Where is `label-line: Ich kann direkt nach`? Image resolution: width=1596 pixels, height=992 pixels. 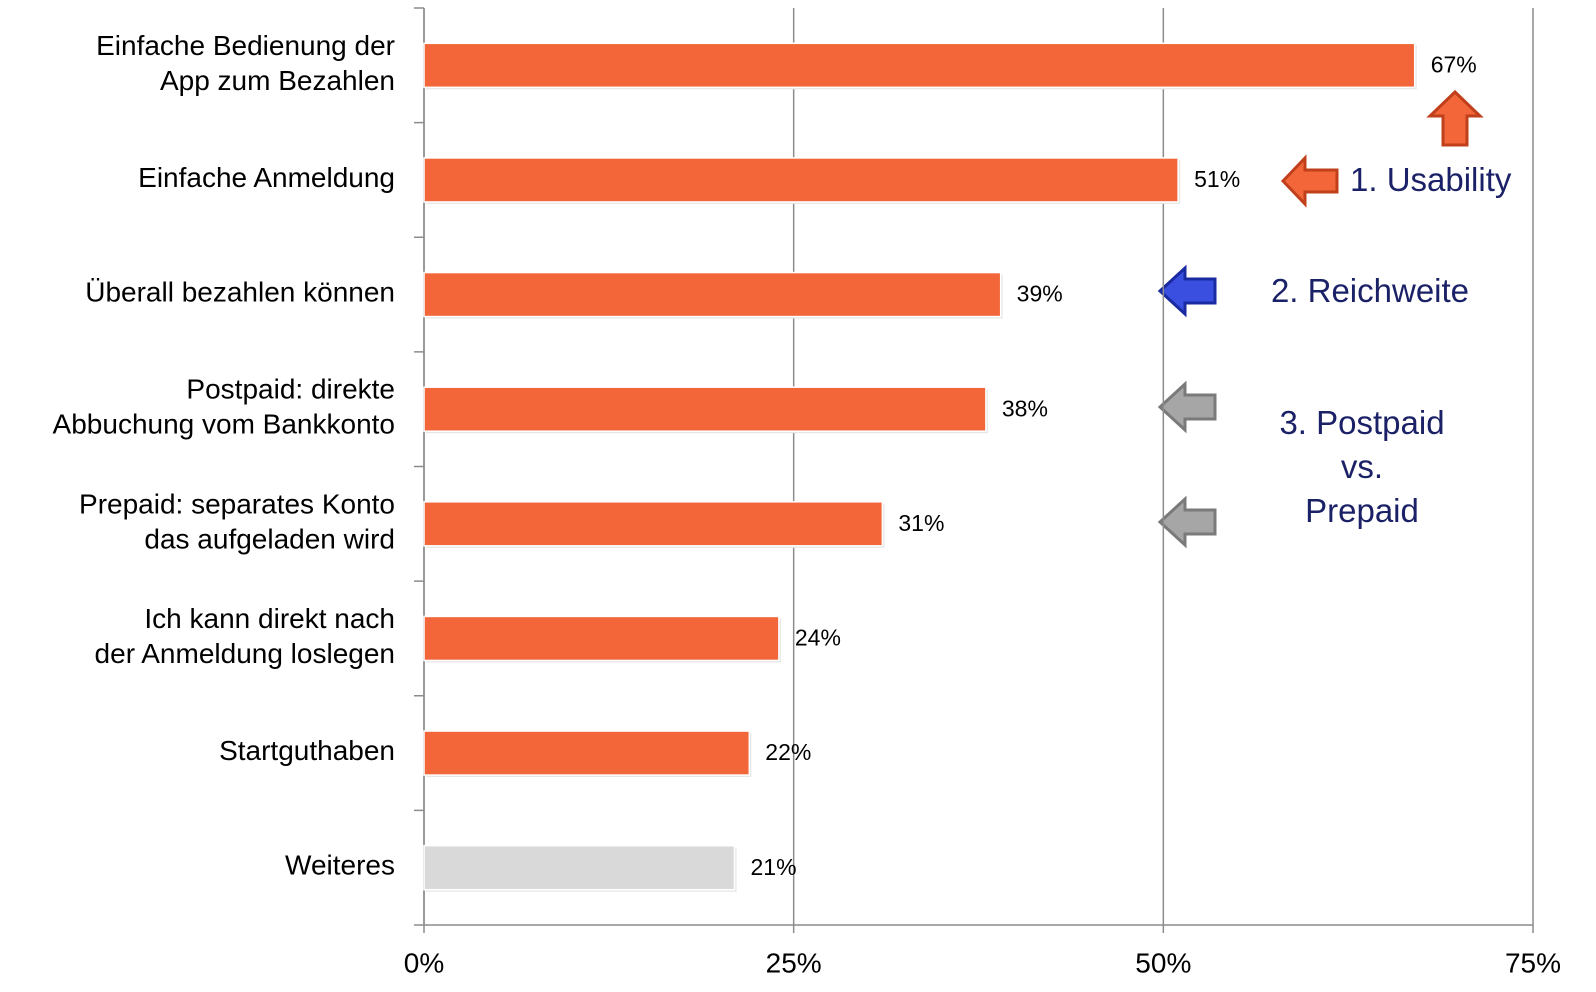
label-line: Ich kann direkt nach is located at coordinates (269, 618).